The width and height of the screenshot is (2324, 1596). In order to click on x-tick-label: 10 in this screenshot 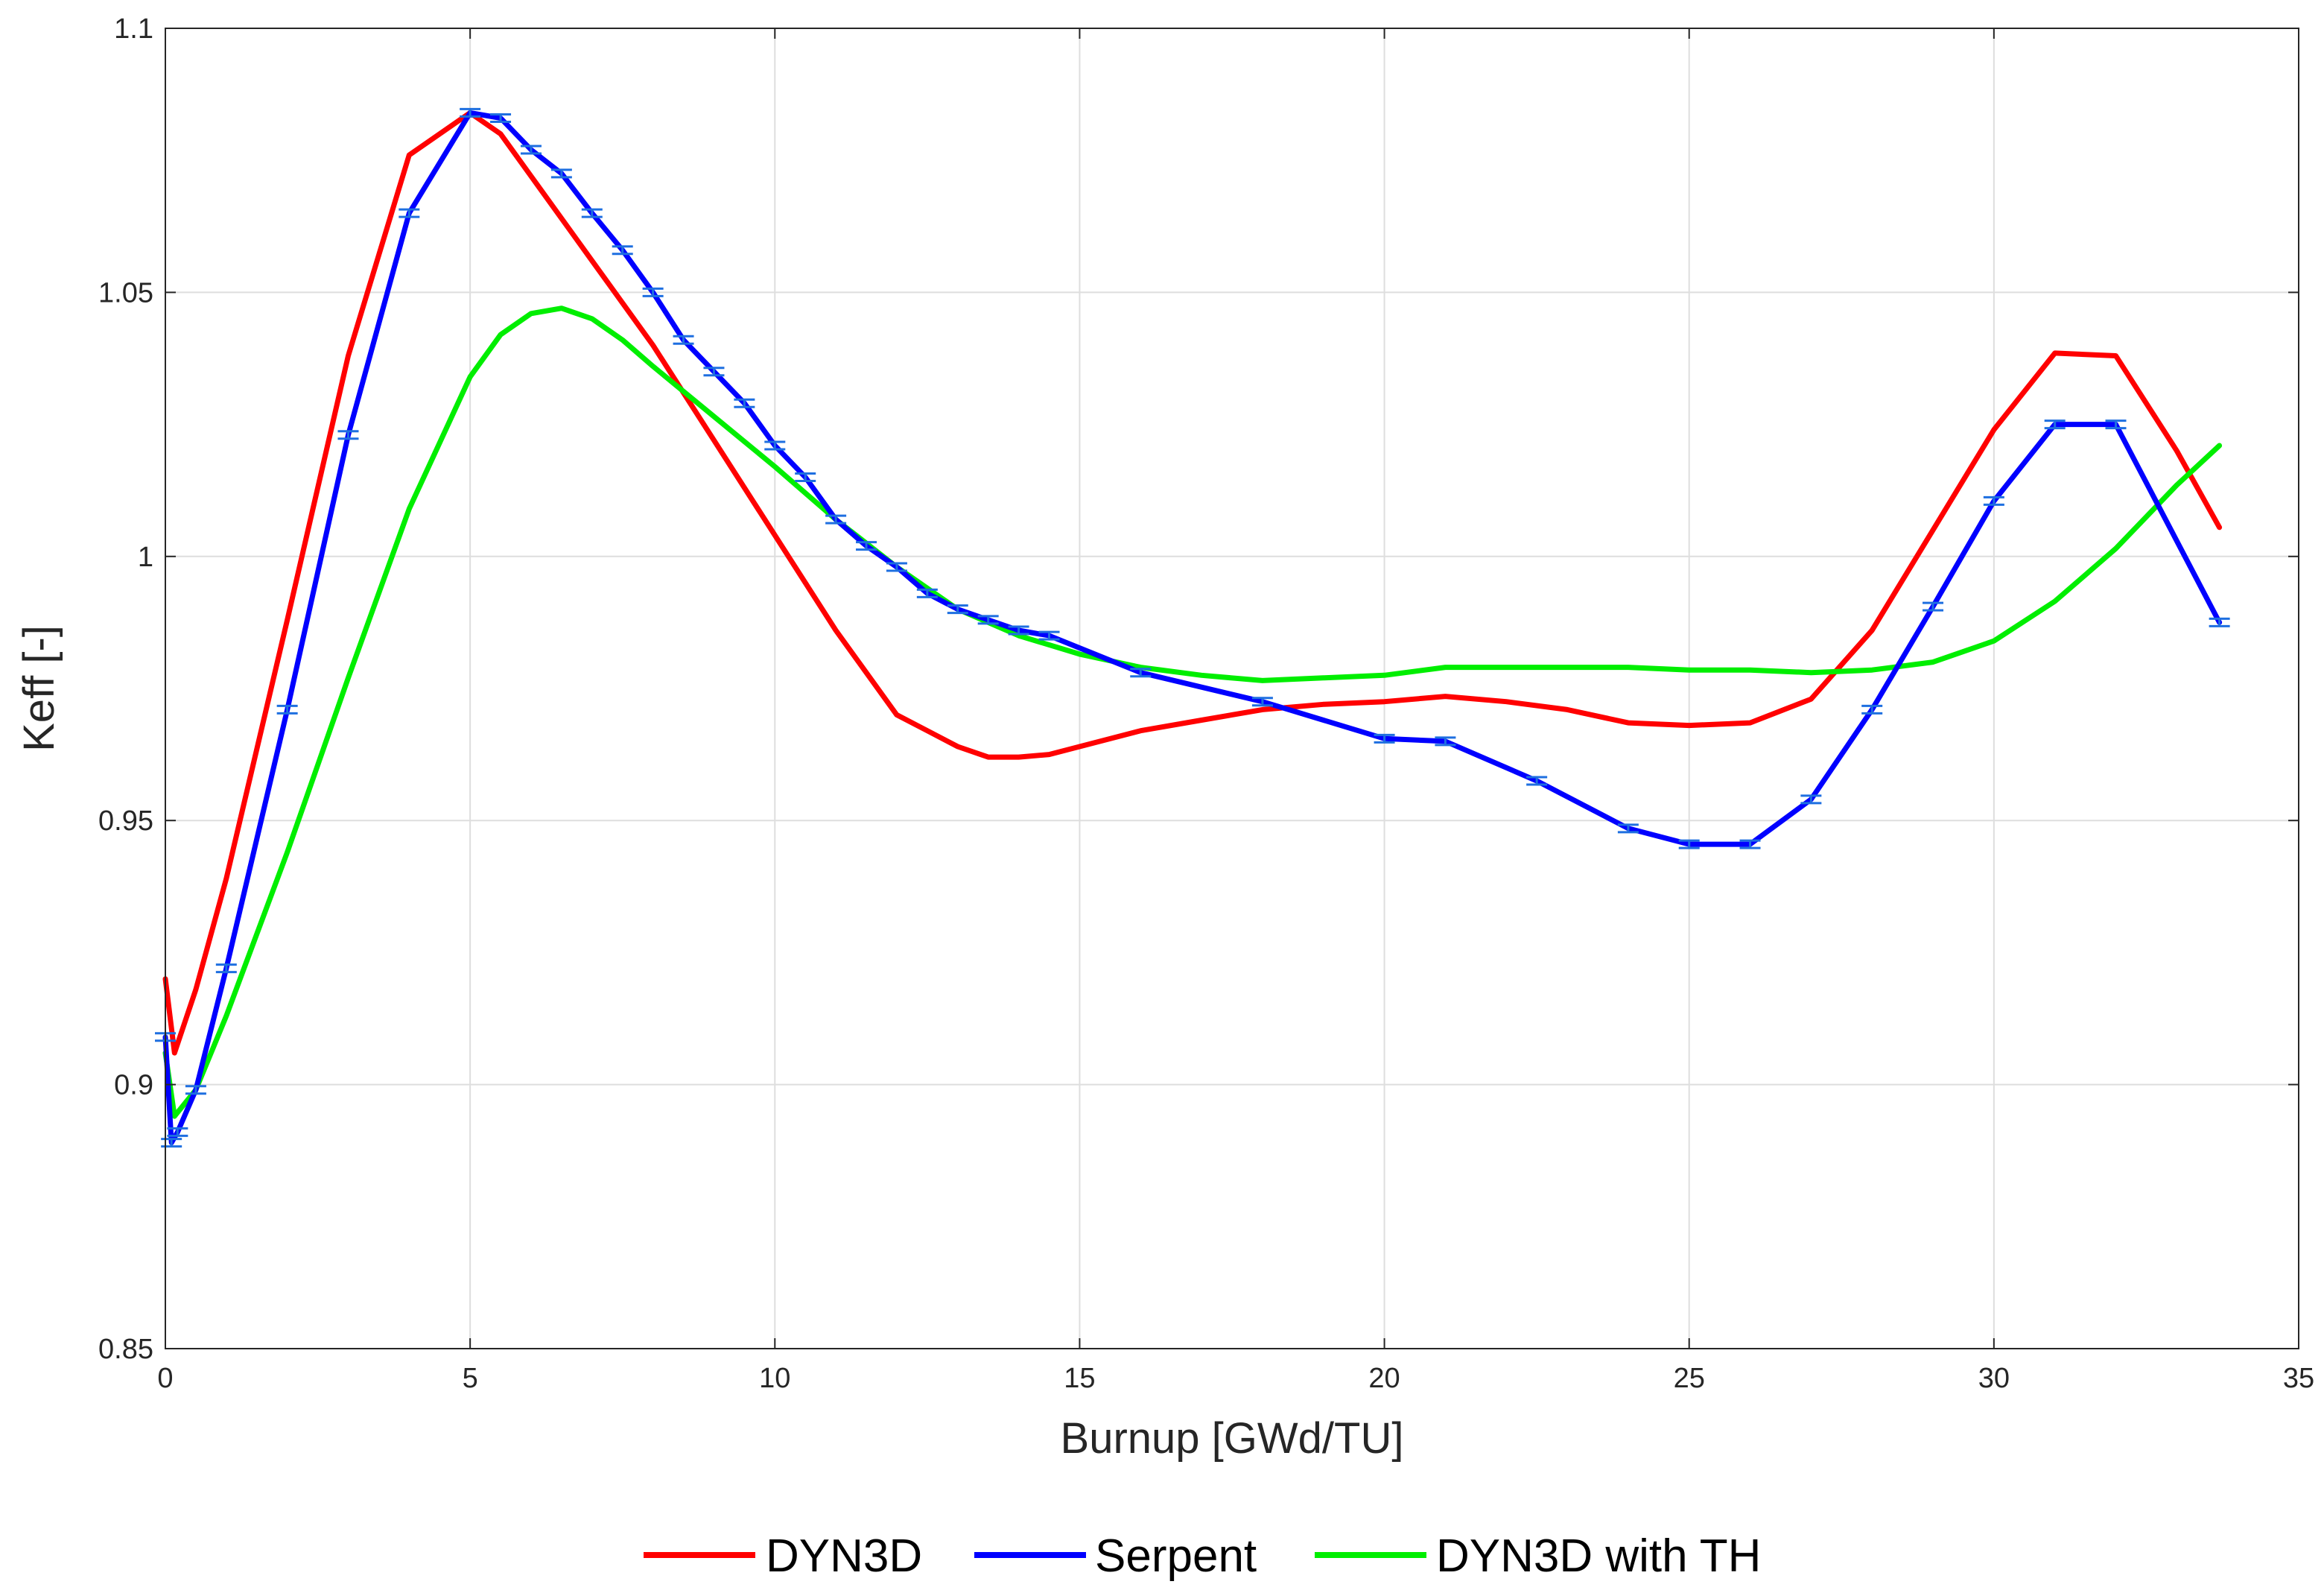, I will do `click(774, 1378)`.